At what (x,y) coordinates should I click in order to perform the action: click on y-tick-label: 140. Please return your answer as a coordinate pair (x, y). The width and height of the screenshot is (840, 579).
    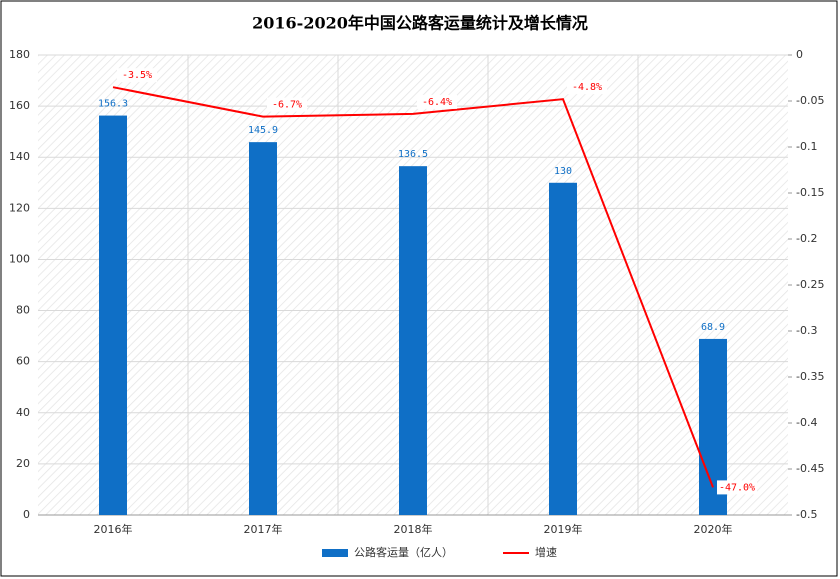
    Looking at the image, I should click on (19, 156).